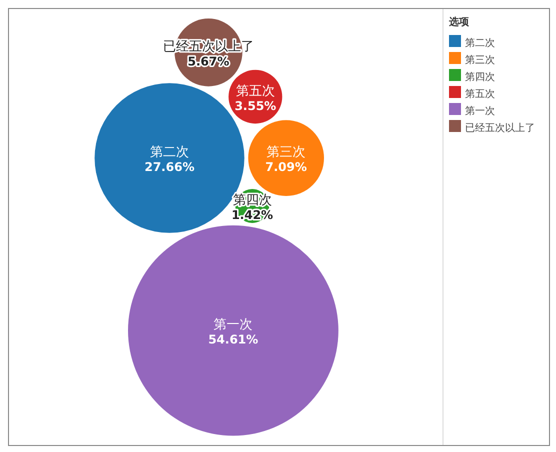  Describe the element at coordinates (459, 22) in the screenshot. I see `legend-title: 选项` at that location.